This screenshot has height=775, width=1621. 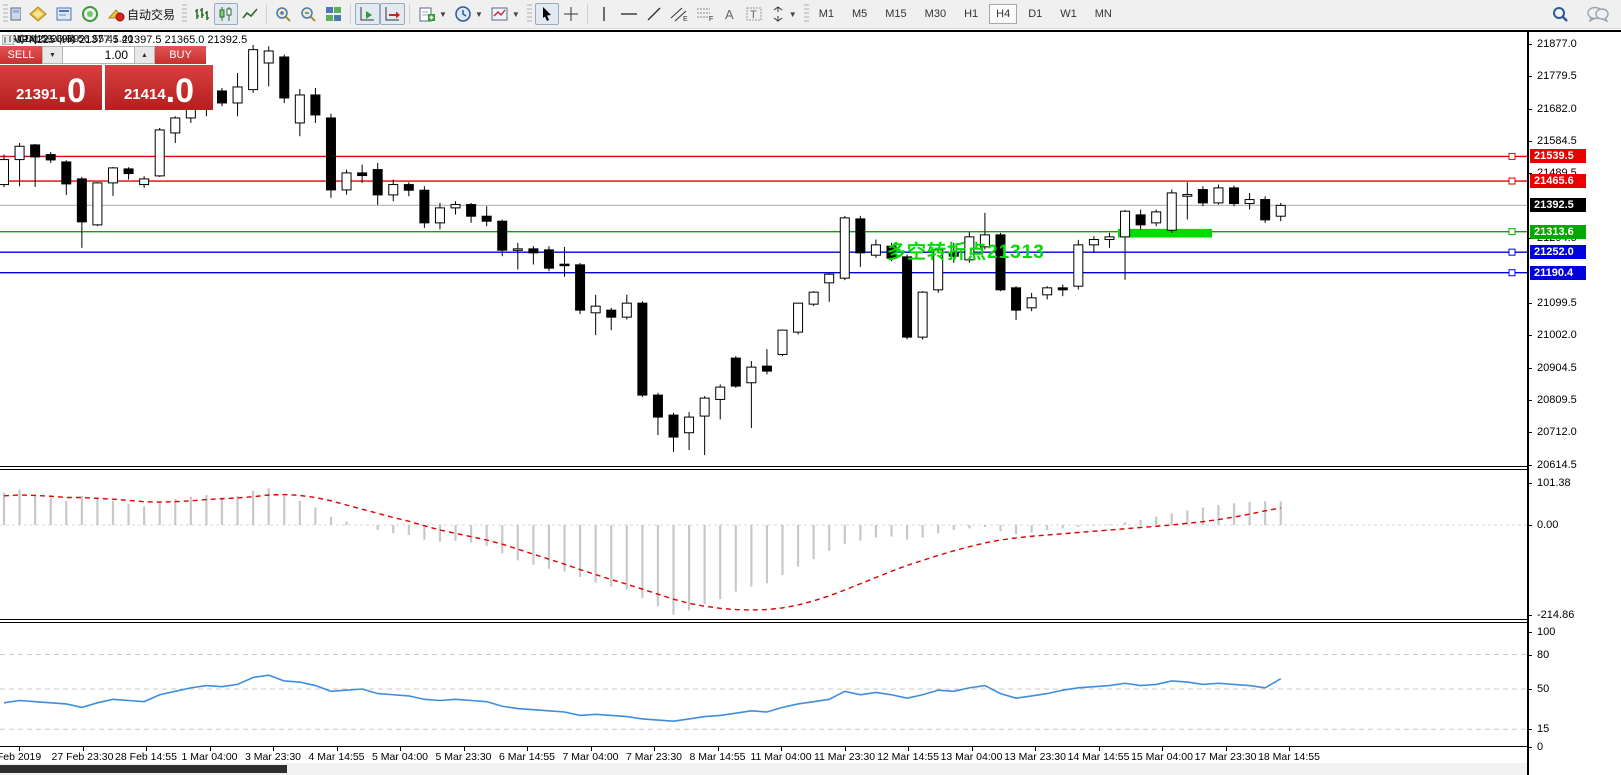 I want to click on sell-button: SELL, so click(x=21, y=55).